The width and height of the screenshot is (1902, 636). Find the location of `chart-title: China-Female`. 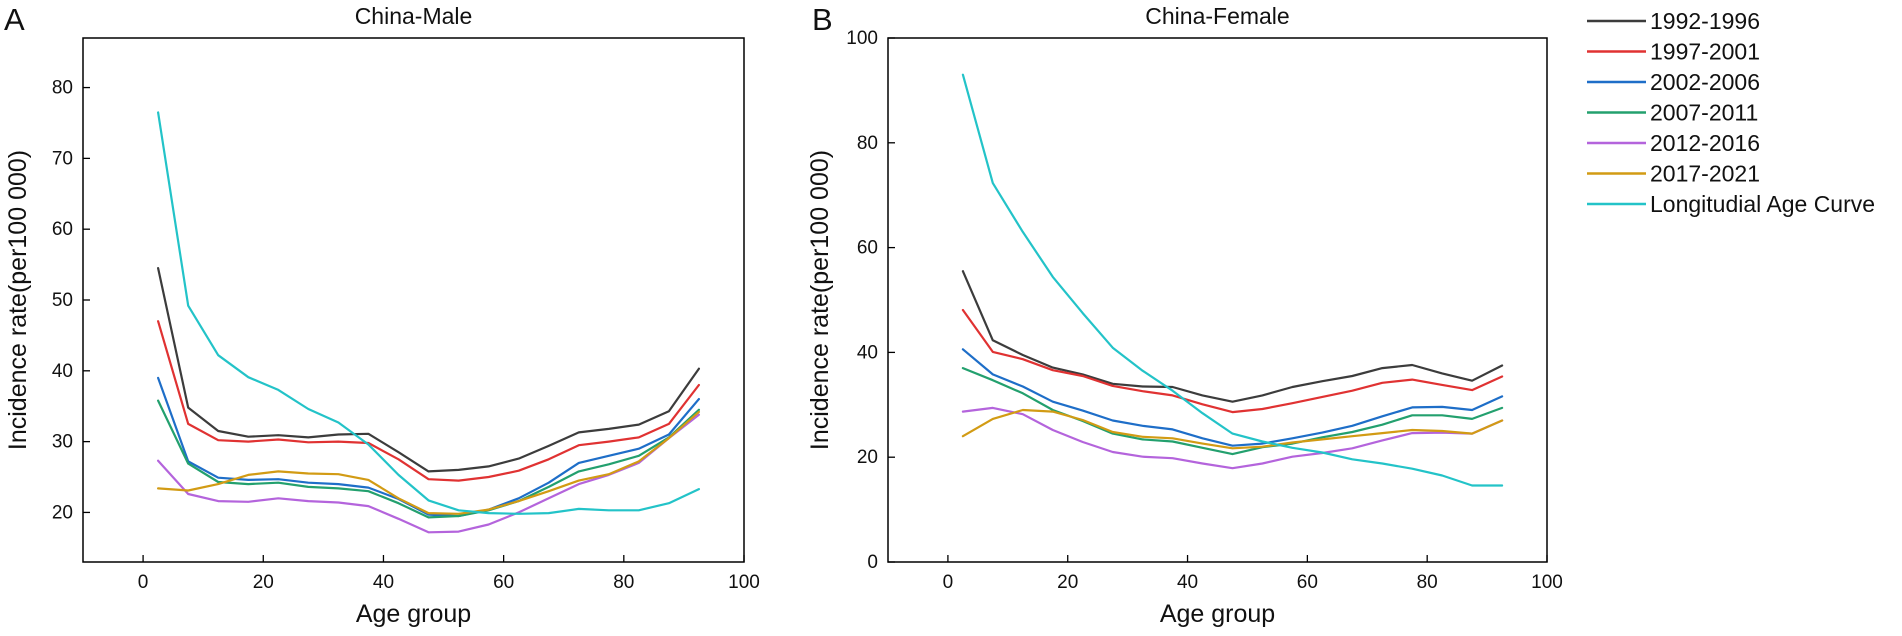

chart-title: China-Female is located at coordinates (1217, 16).